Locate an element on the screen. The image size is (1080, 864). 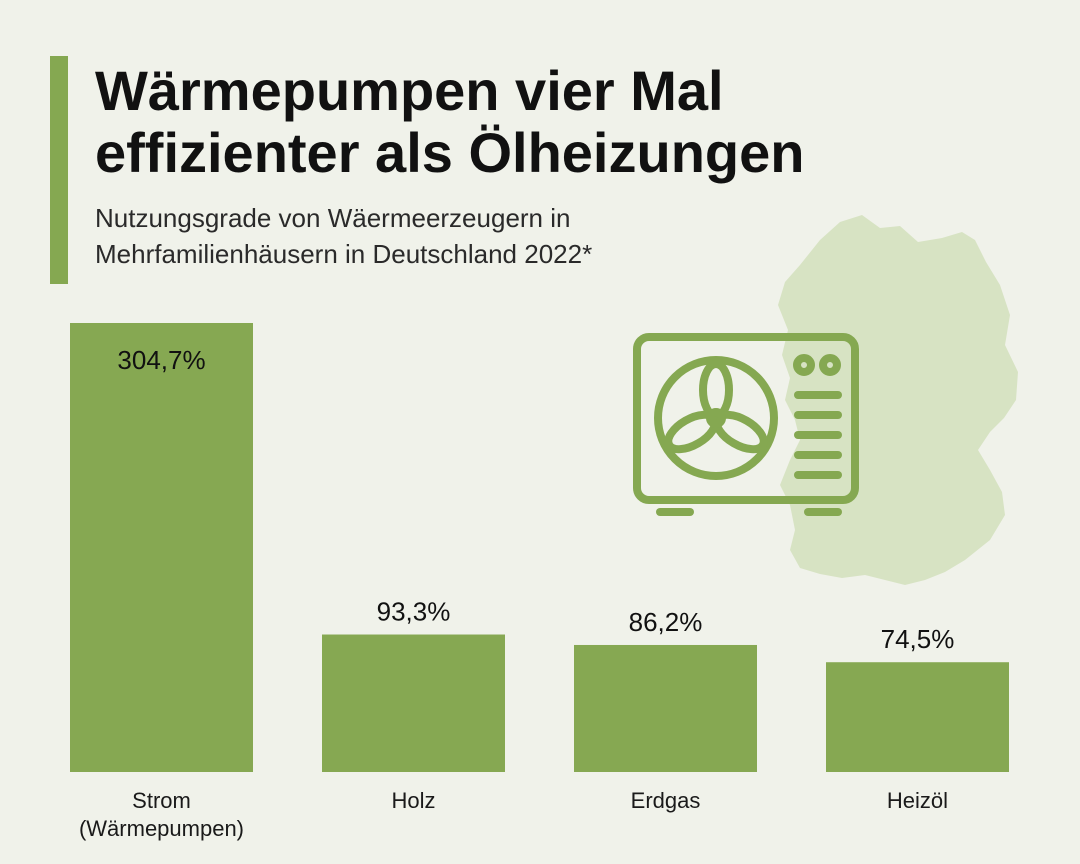
value-label-1: 93,3% is located at coordinates (414, 612).